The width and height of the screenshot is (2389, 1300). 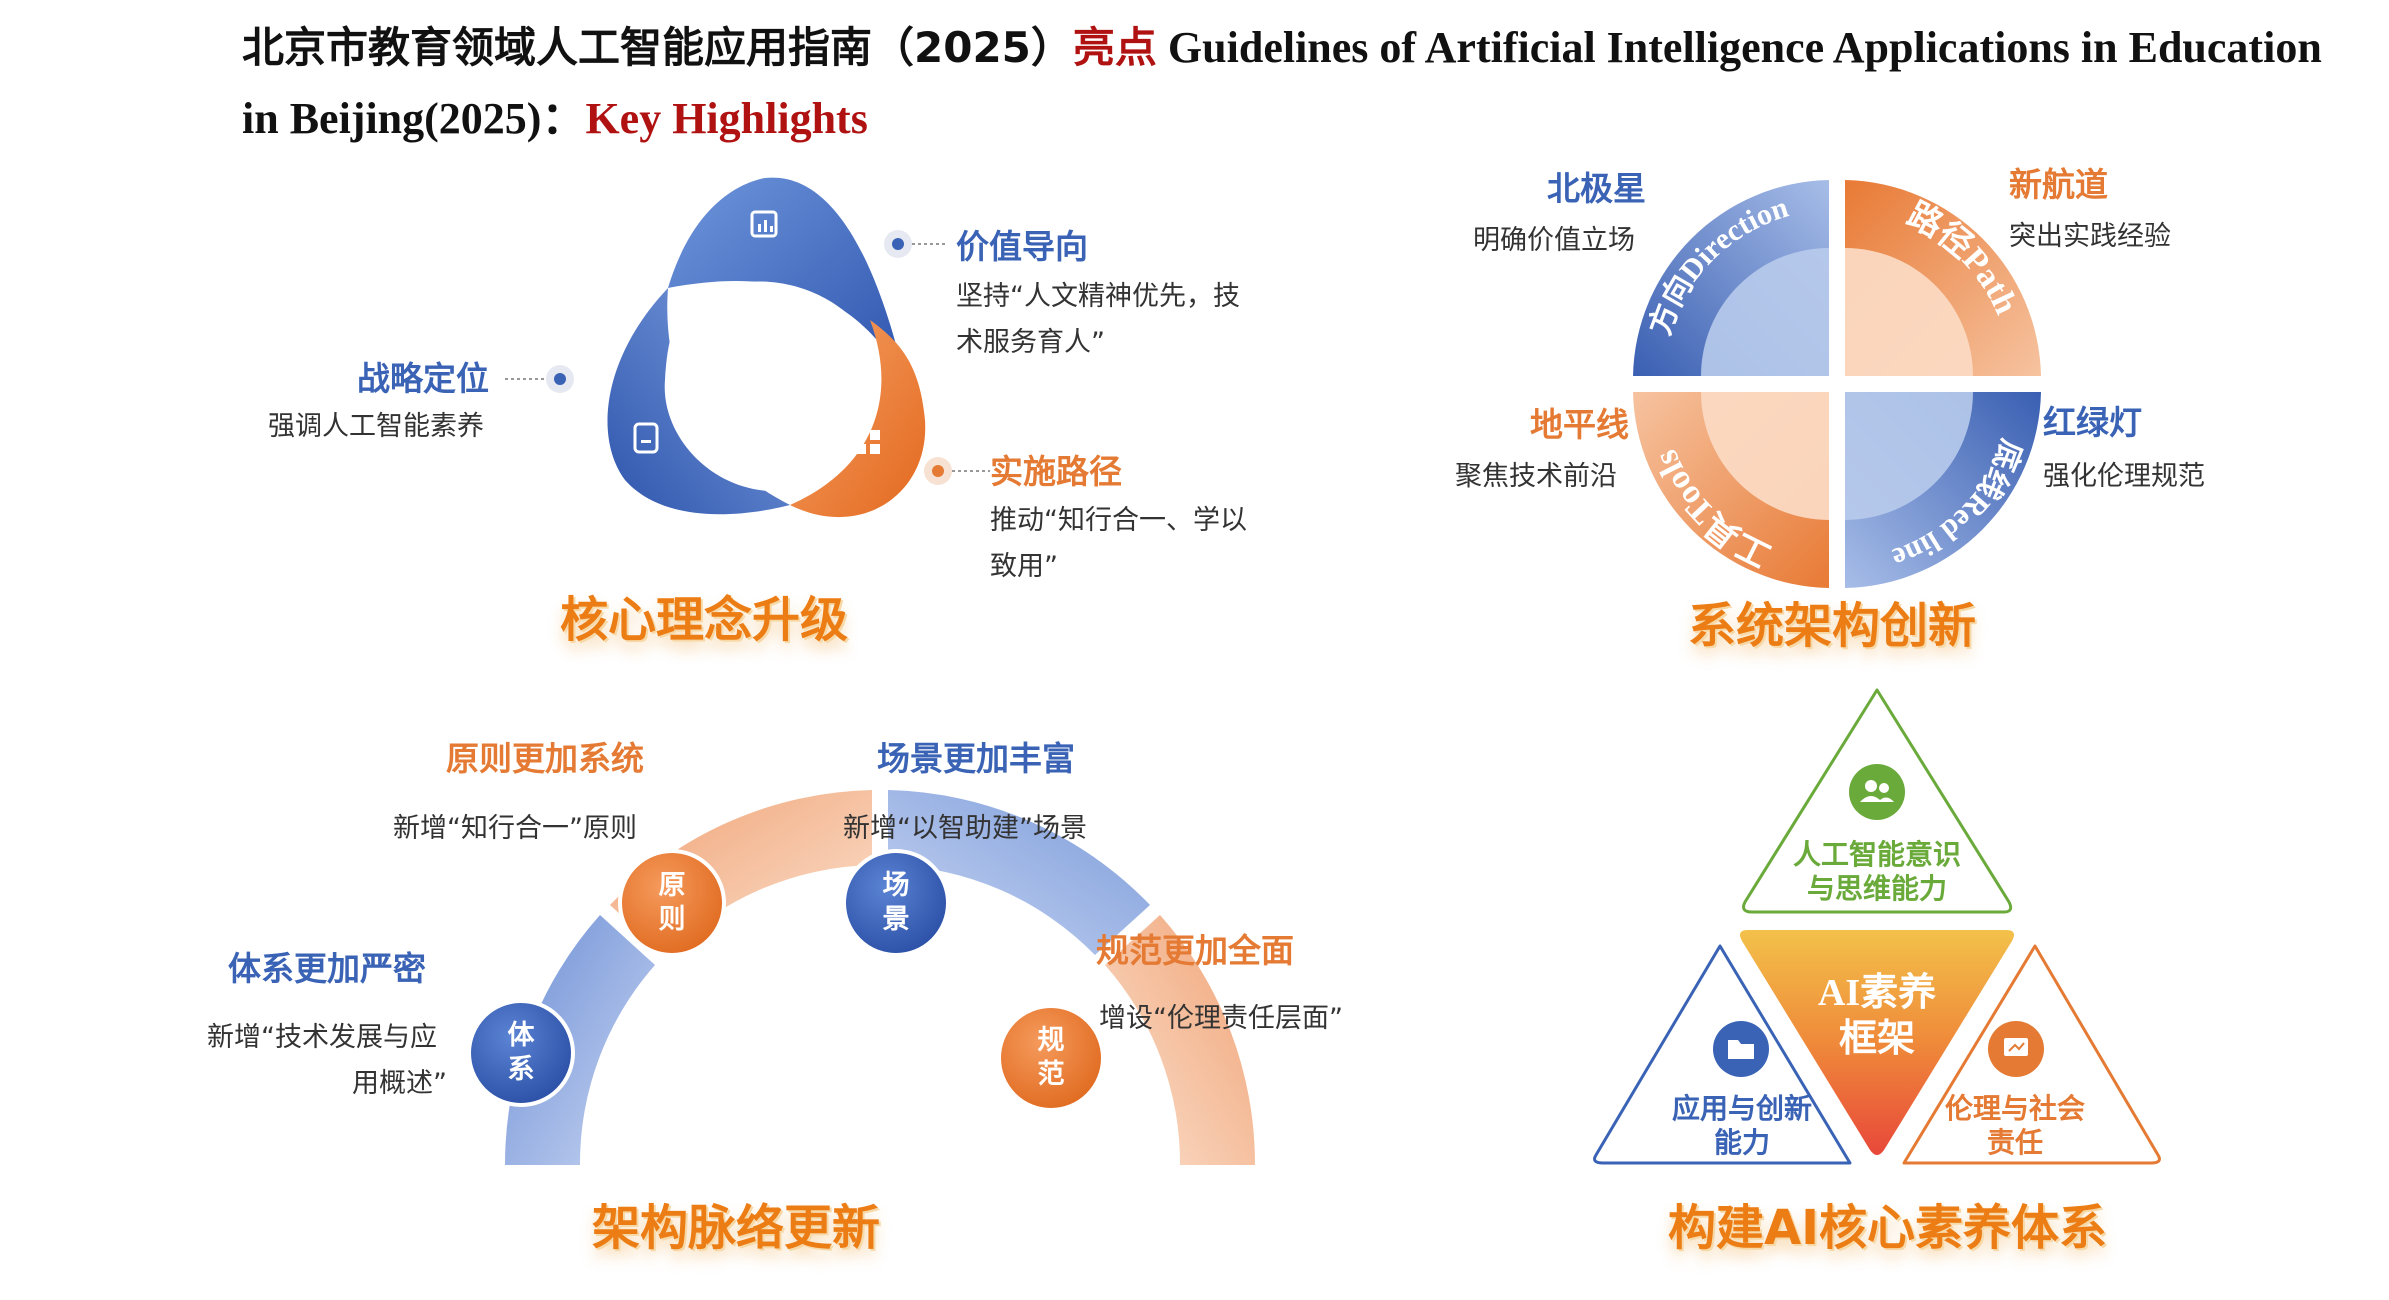 What do you see at coordinates (786, 278) in the screenshot?
I see `swirl-blade-top` at bounding box center [786, 278].